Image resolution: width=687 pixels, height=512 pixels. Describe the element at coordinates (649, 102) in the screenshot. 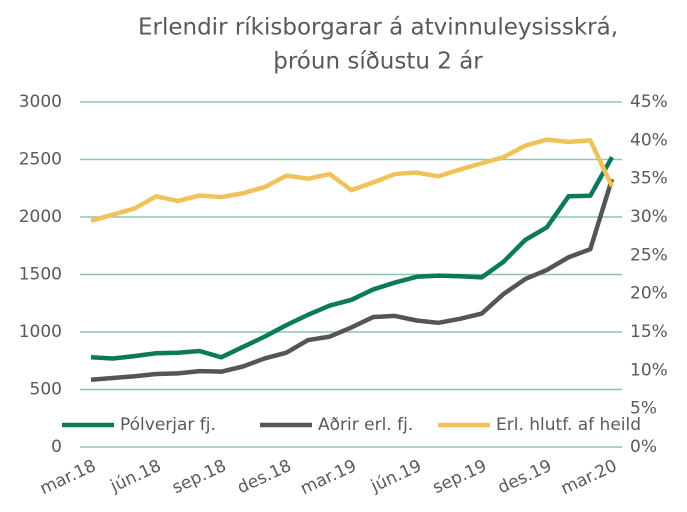

I see `y2-tick-label: 45%` at that location.